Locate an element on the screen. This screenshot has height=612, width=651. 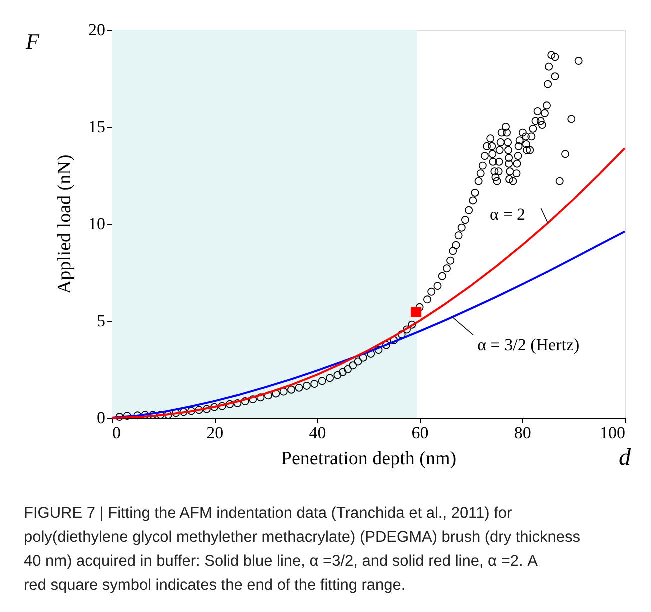
x-tick-label: 0 is located at coordinates (116, 433).